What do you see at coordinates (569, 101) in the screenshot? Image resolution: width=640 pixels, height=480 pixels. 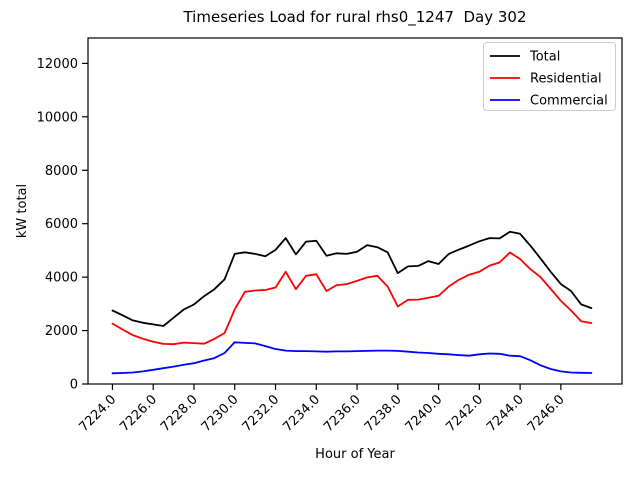 I see `legend-entry-label: Commercial` at bounding box center [569, 101].